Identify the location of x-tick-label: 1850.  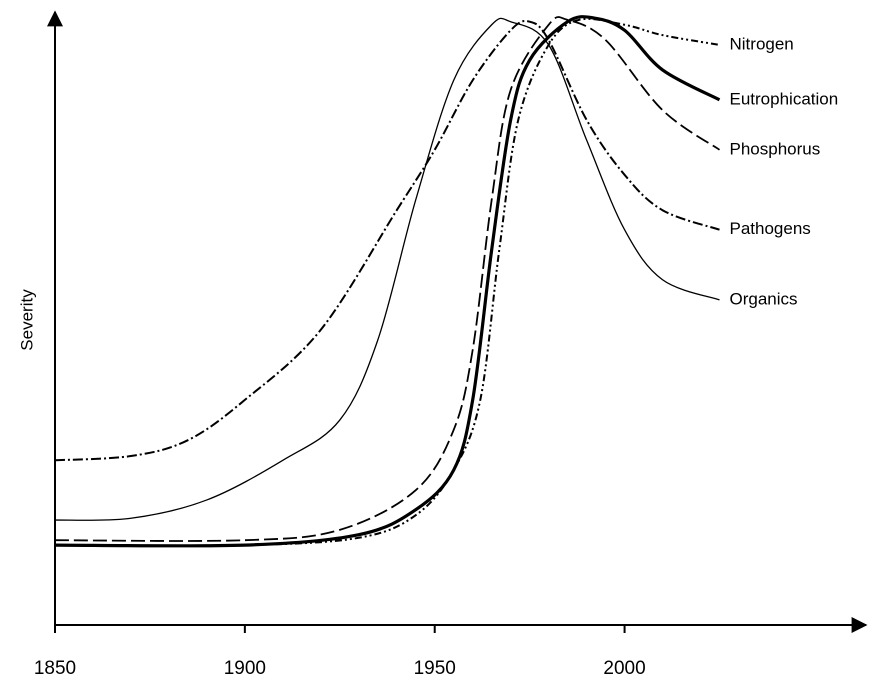
(55, 668).